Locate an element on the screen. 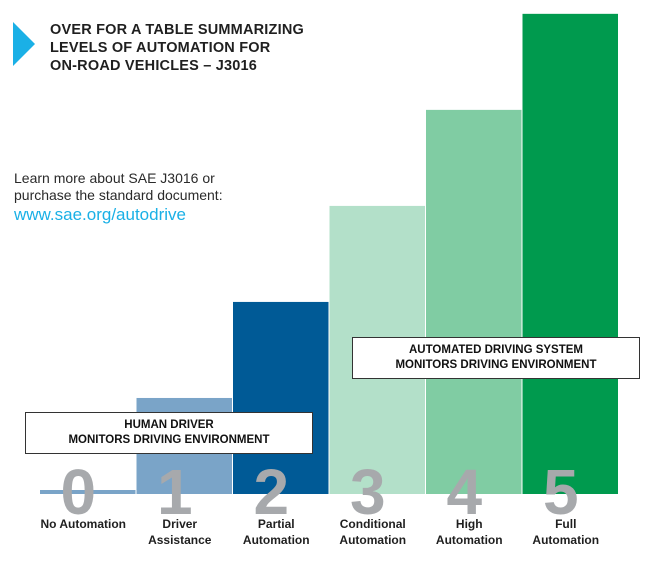  info-line-2: purchase the standard document: is located at coordinates (118, 195).